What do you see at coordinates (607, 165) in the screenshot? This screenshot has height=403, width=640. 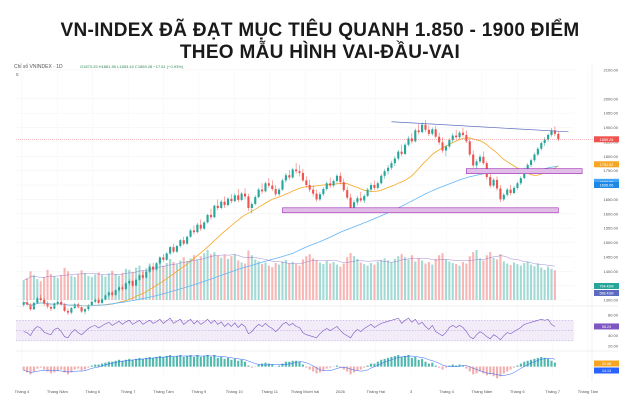 I see `ma-fast-badge: 1761.92` at bounding box center [607, 165].